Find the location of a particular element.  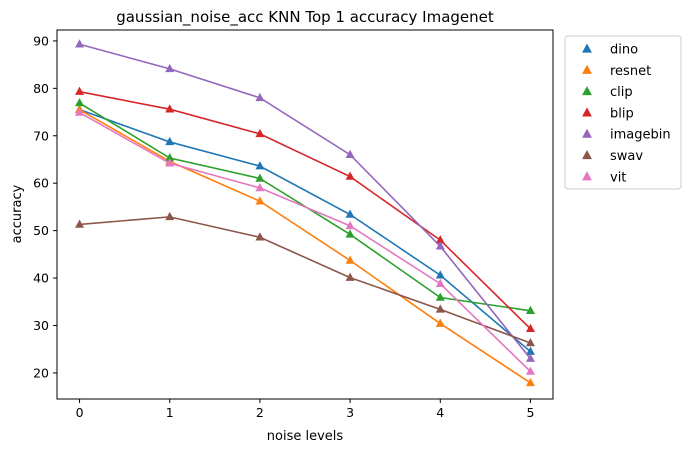

y-tick-label: 80 is located at coordinates (41, 88).